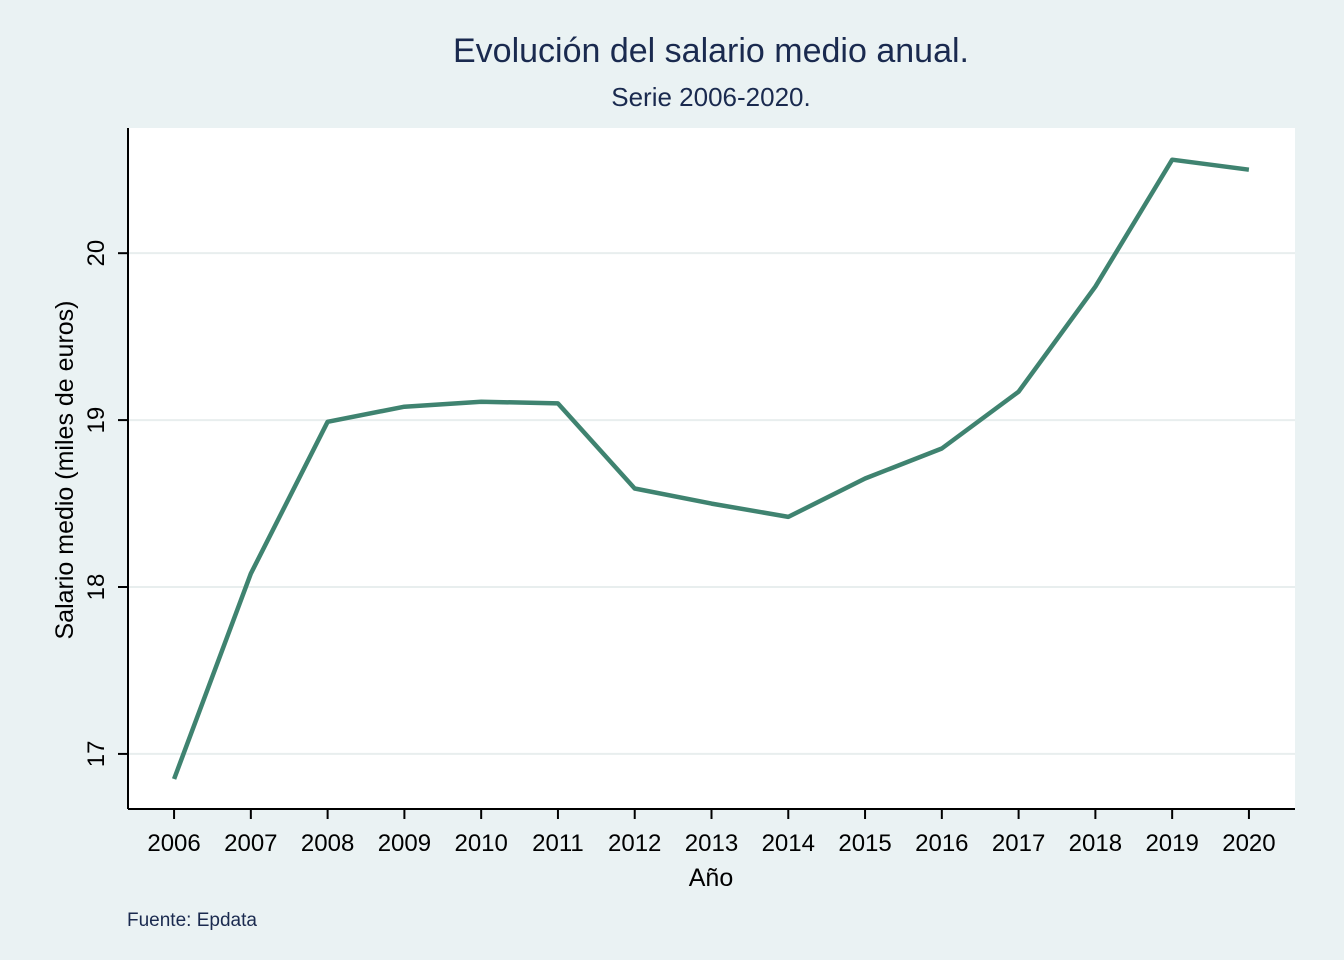 The image size is (1344, 960). Describe the element at coordinates (558, 843) in the screenshot. I see `x-tick-label: 2011` at that location.